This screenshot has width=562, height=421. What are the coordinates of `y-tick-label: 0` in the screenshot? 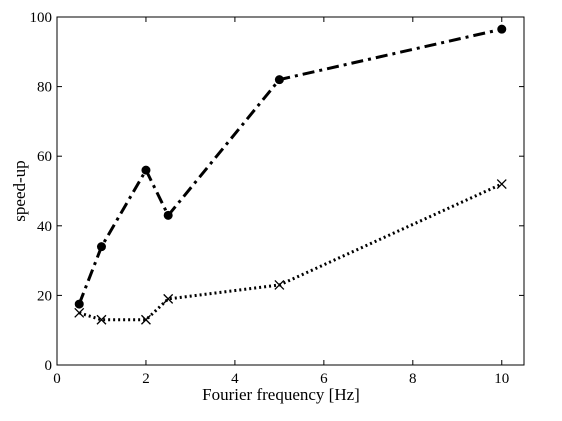 It's located at (49, 366).